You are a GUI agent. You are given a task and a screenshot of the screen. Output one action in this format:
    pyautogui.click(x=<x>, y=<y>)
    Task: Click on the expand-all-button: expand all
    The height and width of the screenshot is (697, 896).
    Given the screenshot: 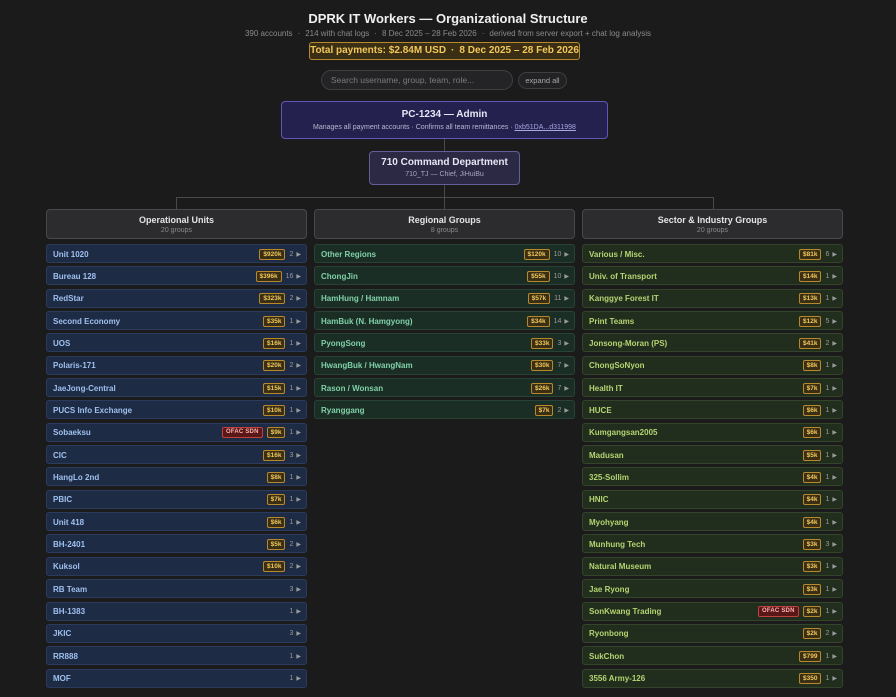 What is the action you would take?
    pyautogui.click(x=542, y=80)
    